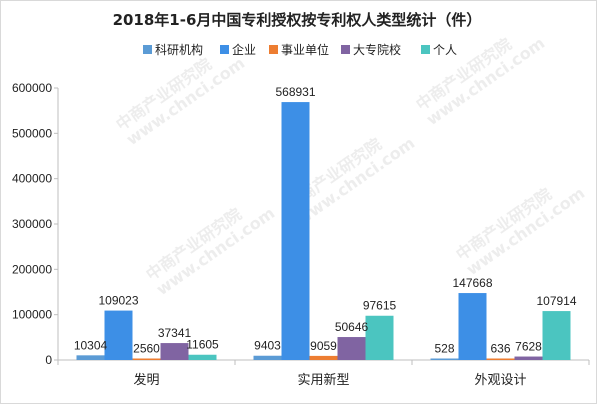 The height and width of the screenshot is (404, 597). What do you see at coordinates (32, 88) in the screenshot?
I see `y-tick-label: 600000` at bounding box center [32, 88].